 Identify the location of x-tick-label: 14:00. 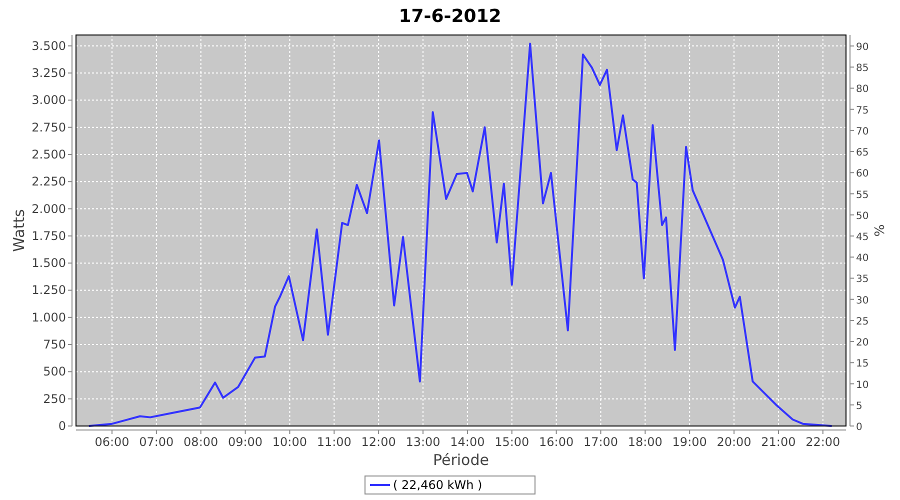
(467, 442).